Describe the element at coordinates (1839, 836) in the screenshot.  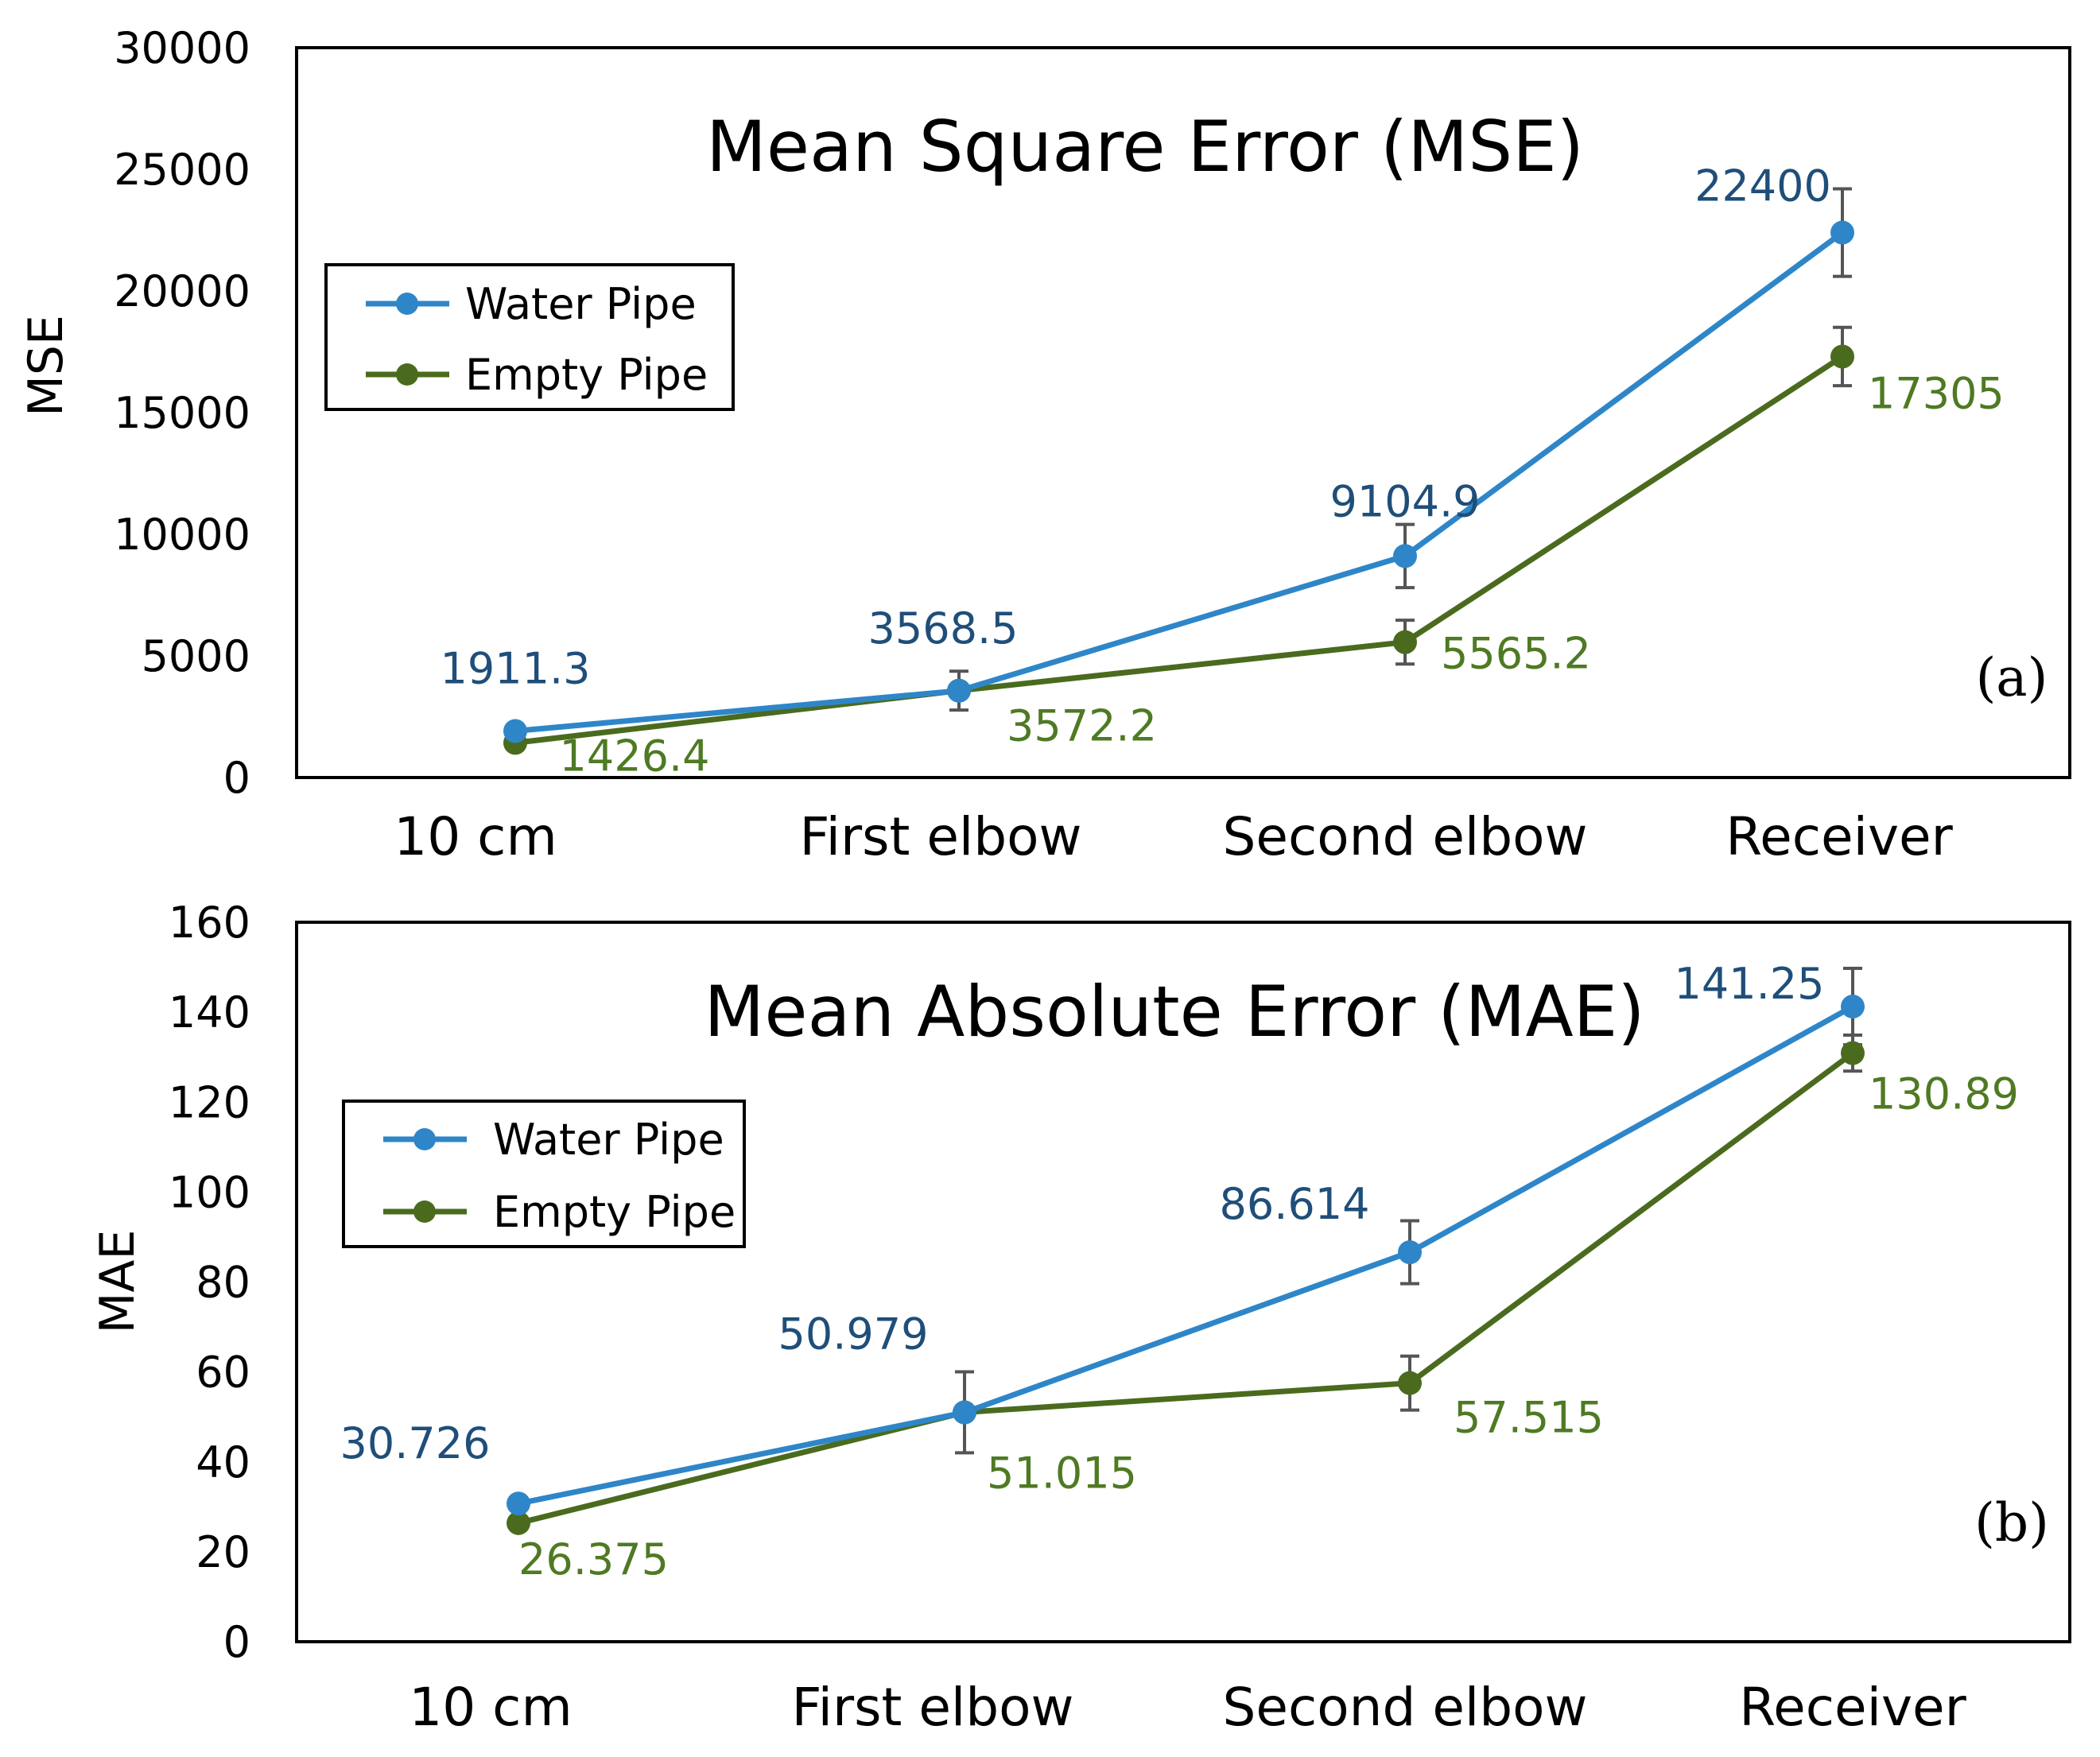
I see `mse-category-4: Receiver` at that location.